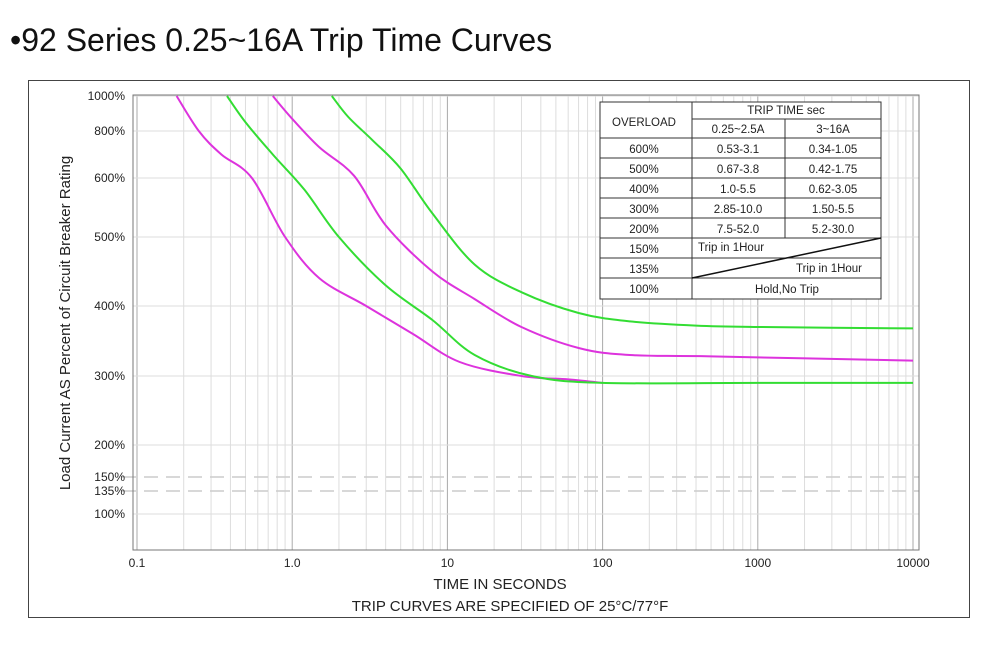 The width and height of the screenshot is (1000, 647). I want to click on y-tick-label: 300%, so click(109, 376).